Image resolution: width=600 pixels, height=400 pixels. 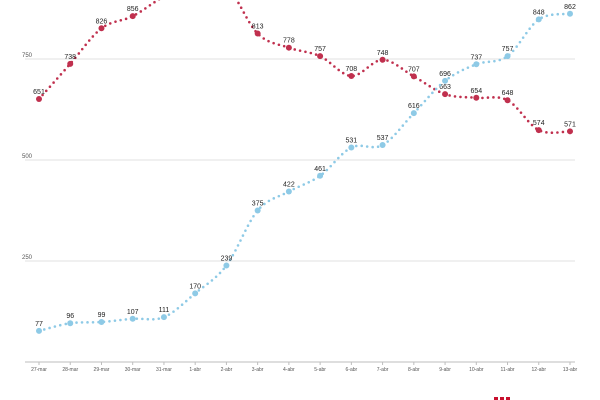 I want to click on data-label: 239, so click(x=227, y=258).